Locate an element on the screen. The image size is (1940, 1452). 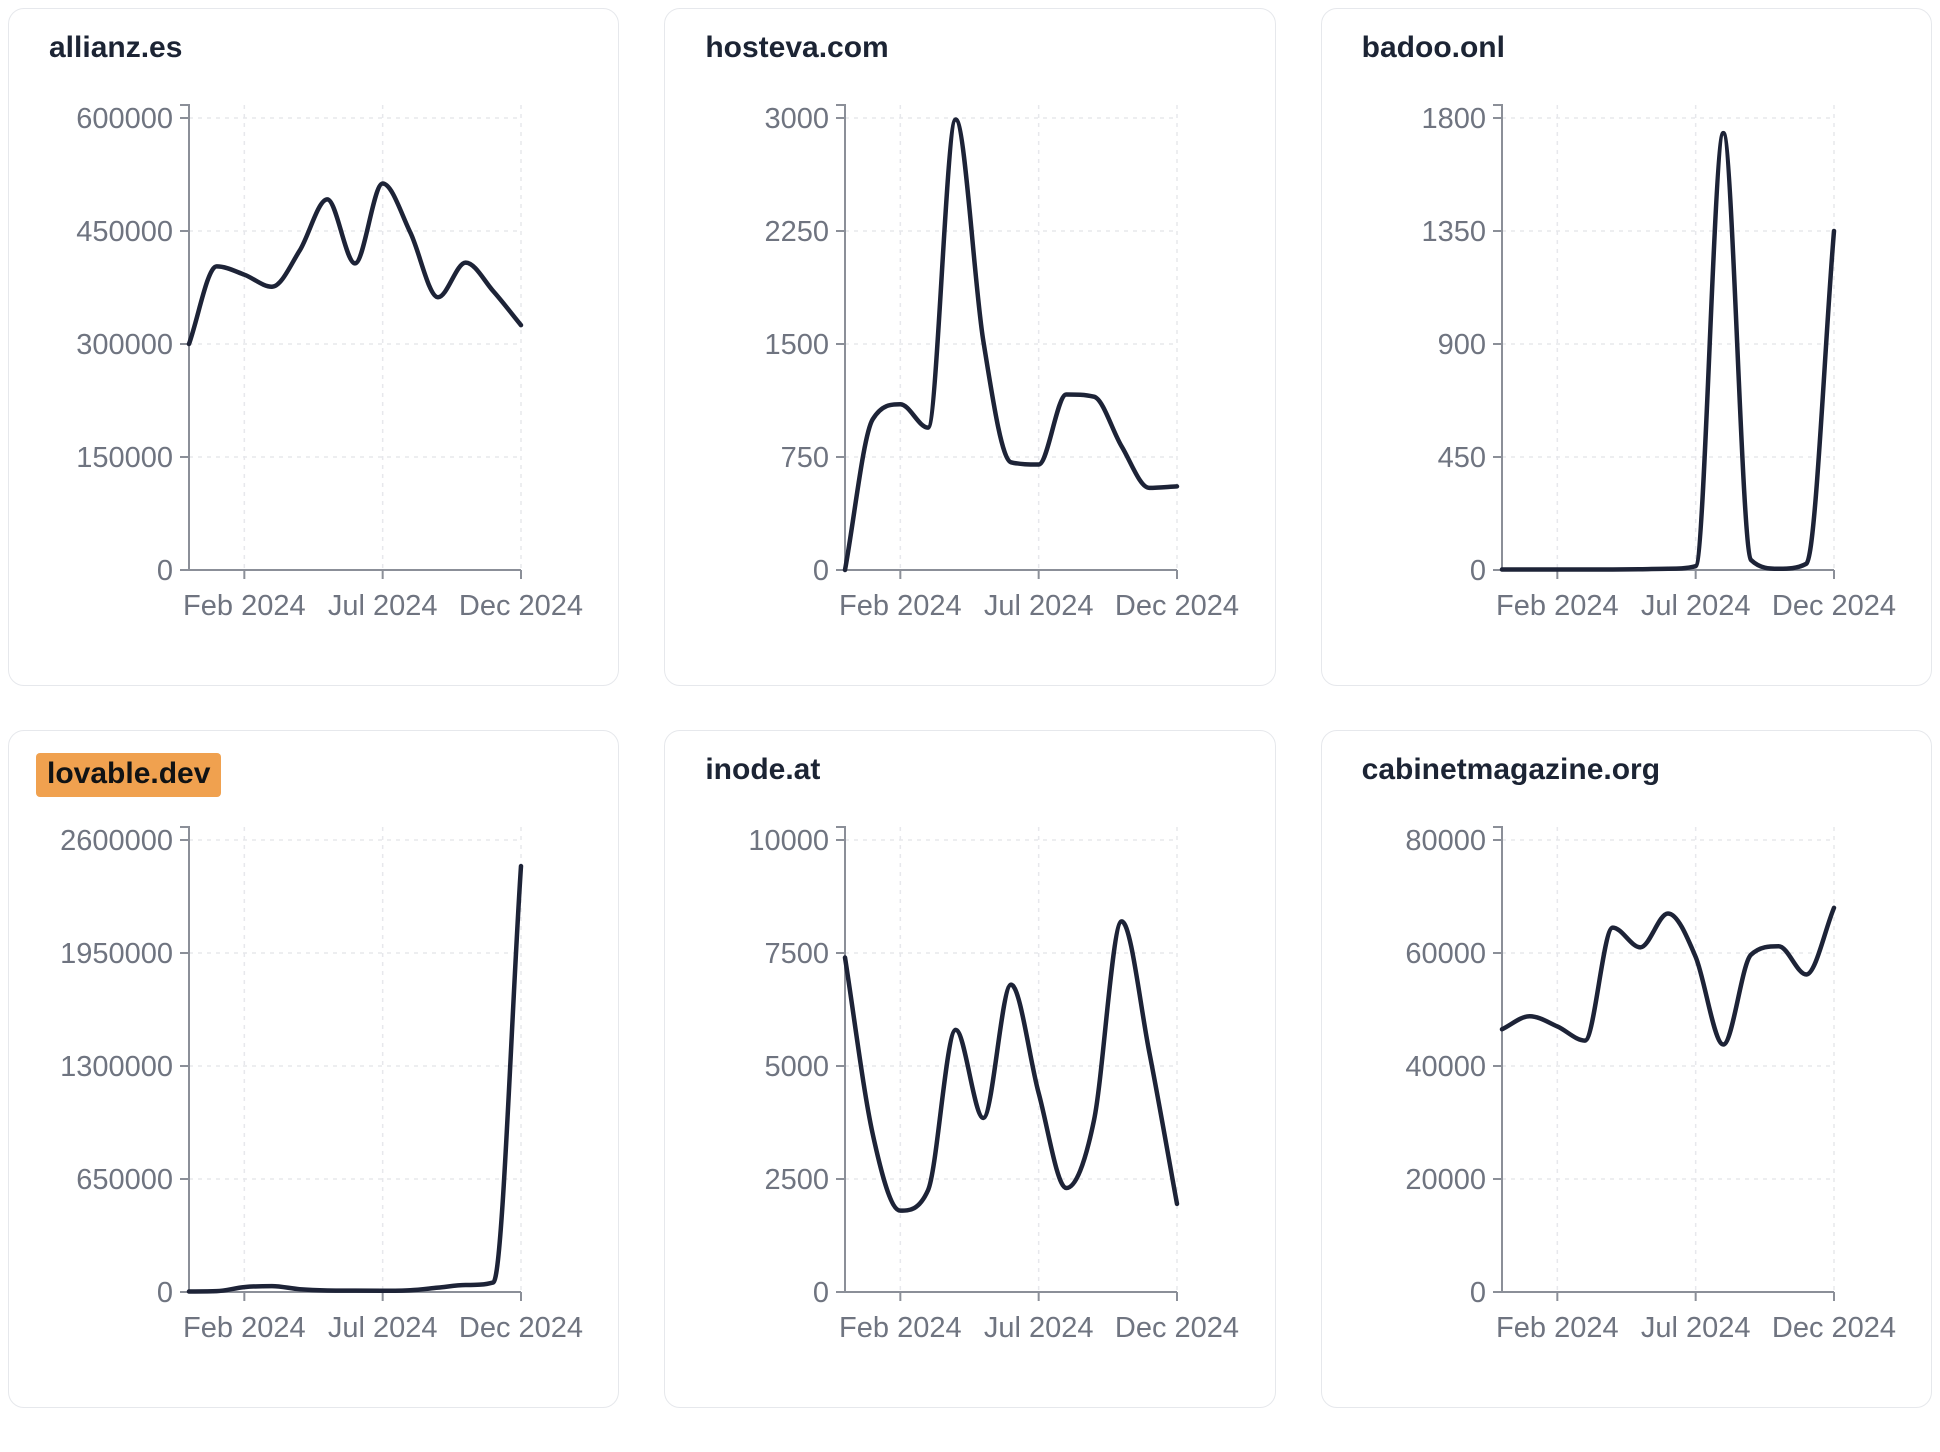
traffic-line-chart: 0 450 900 1350 1800 Feb 2024 Jul 2024 Dec 2024 is located at coordinates (1658, 362).